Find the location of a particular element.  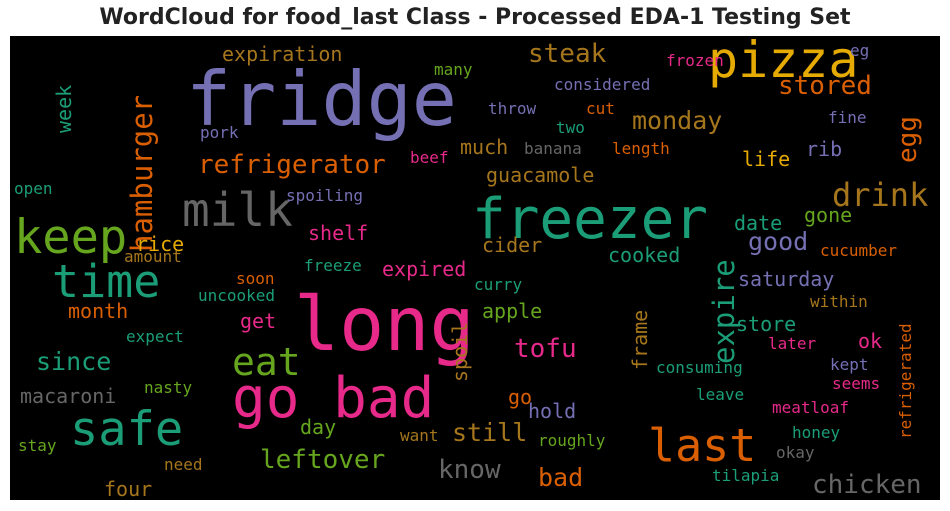

word-much: much is located at coordinates (484, 147).